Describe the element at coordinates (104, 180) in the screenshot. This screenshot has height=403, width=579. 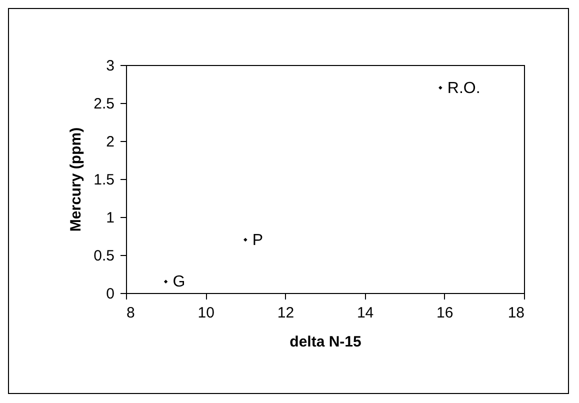
I see `y-tick-label: 1.5` at that location.